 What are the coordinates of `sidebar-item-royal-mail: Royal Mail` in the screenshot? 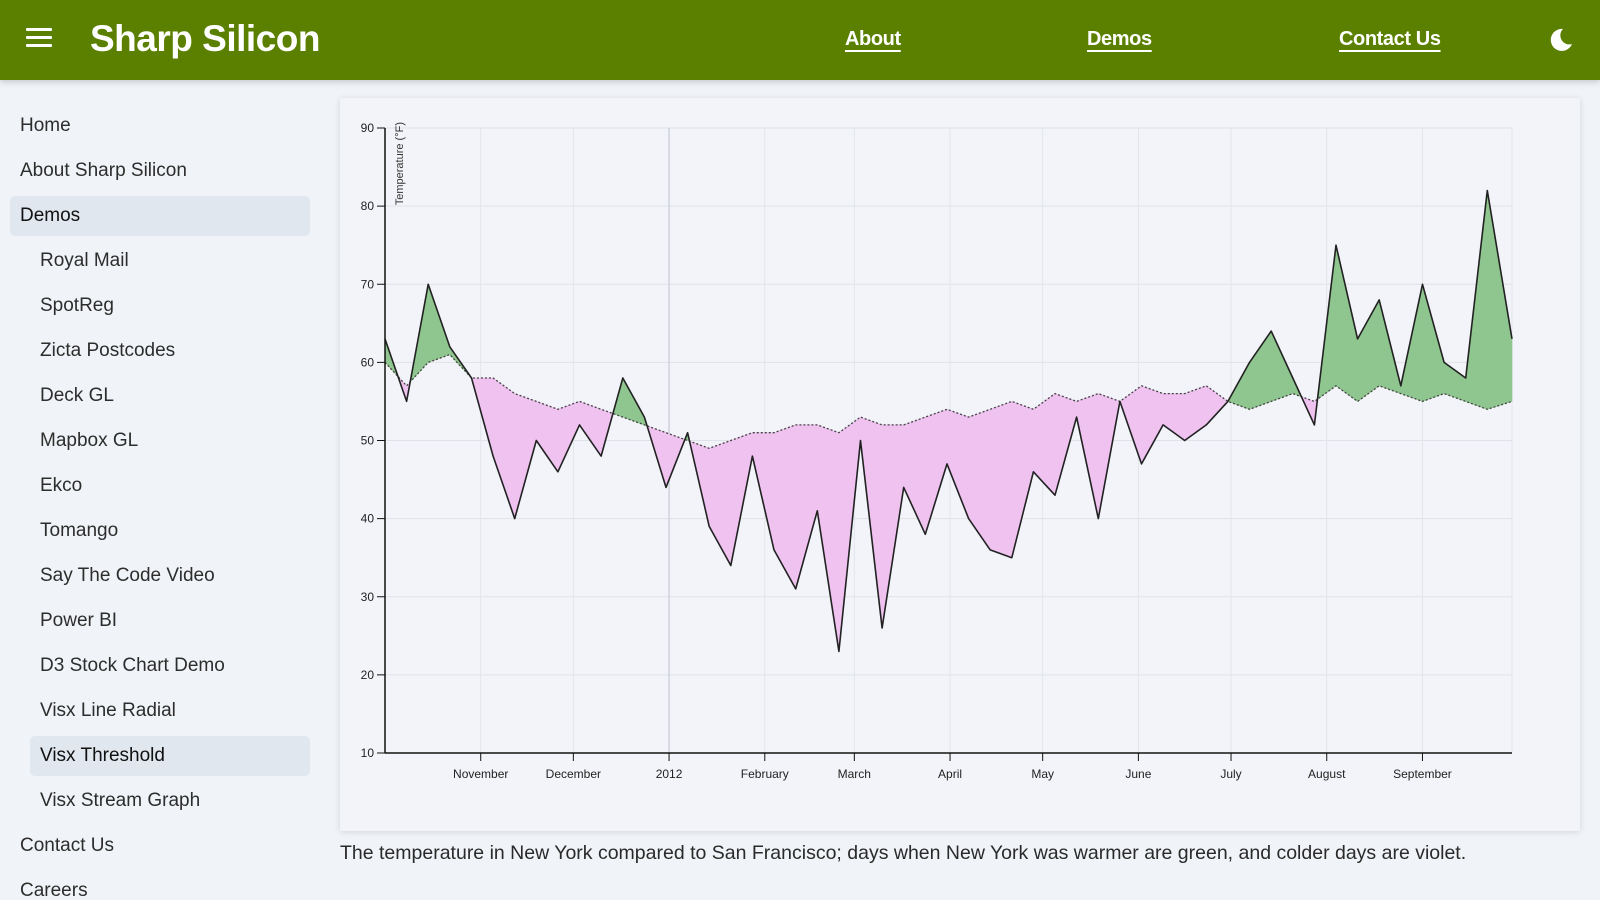 It's located at (84, 260).